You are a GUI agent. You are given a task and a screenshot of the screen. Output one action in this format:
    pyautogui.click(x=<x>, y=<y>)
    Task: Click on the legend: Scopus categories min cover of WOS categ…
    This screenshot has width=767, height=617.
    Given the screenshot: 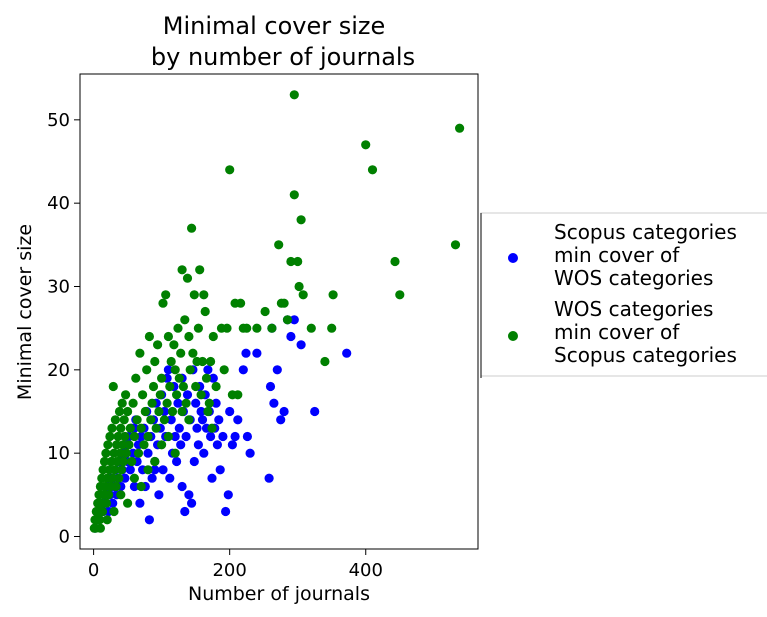 What is the action you would take?
    pyautogui.click(x=623, y=295)
    